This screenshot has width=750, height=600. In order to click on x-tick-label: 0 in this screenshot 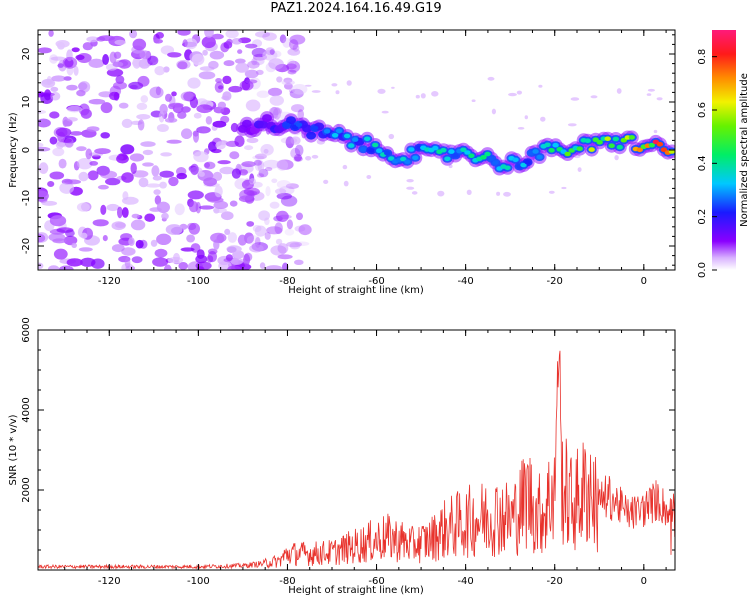, I will do `click(644, 581)`.